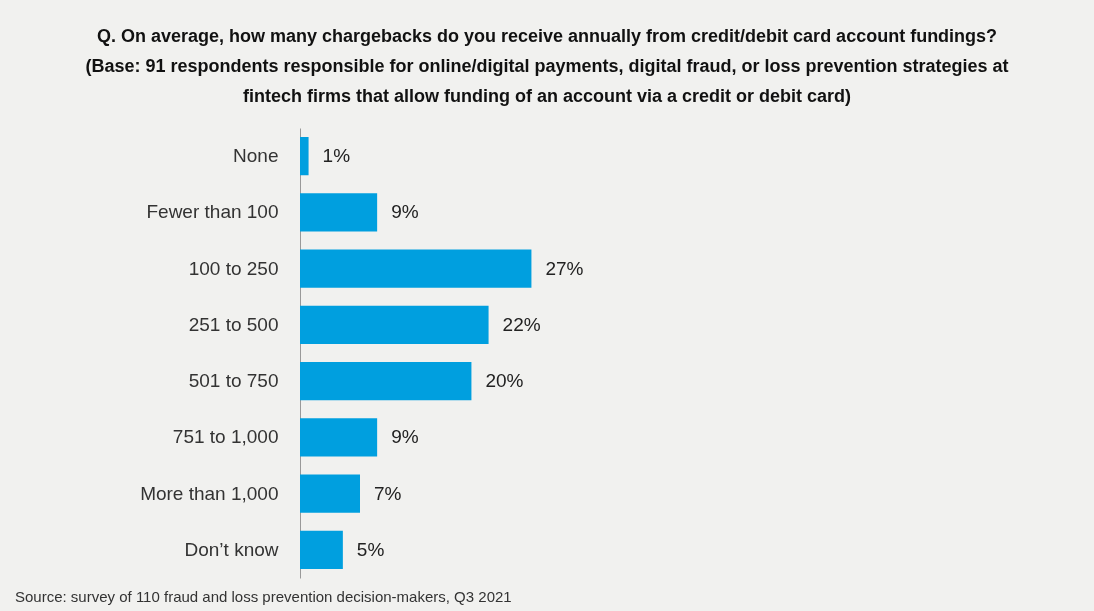 This screenshot has height=611, width=1094. I want to click on y-tick-label: Don’t know, so click(231, 549).